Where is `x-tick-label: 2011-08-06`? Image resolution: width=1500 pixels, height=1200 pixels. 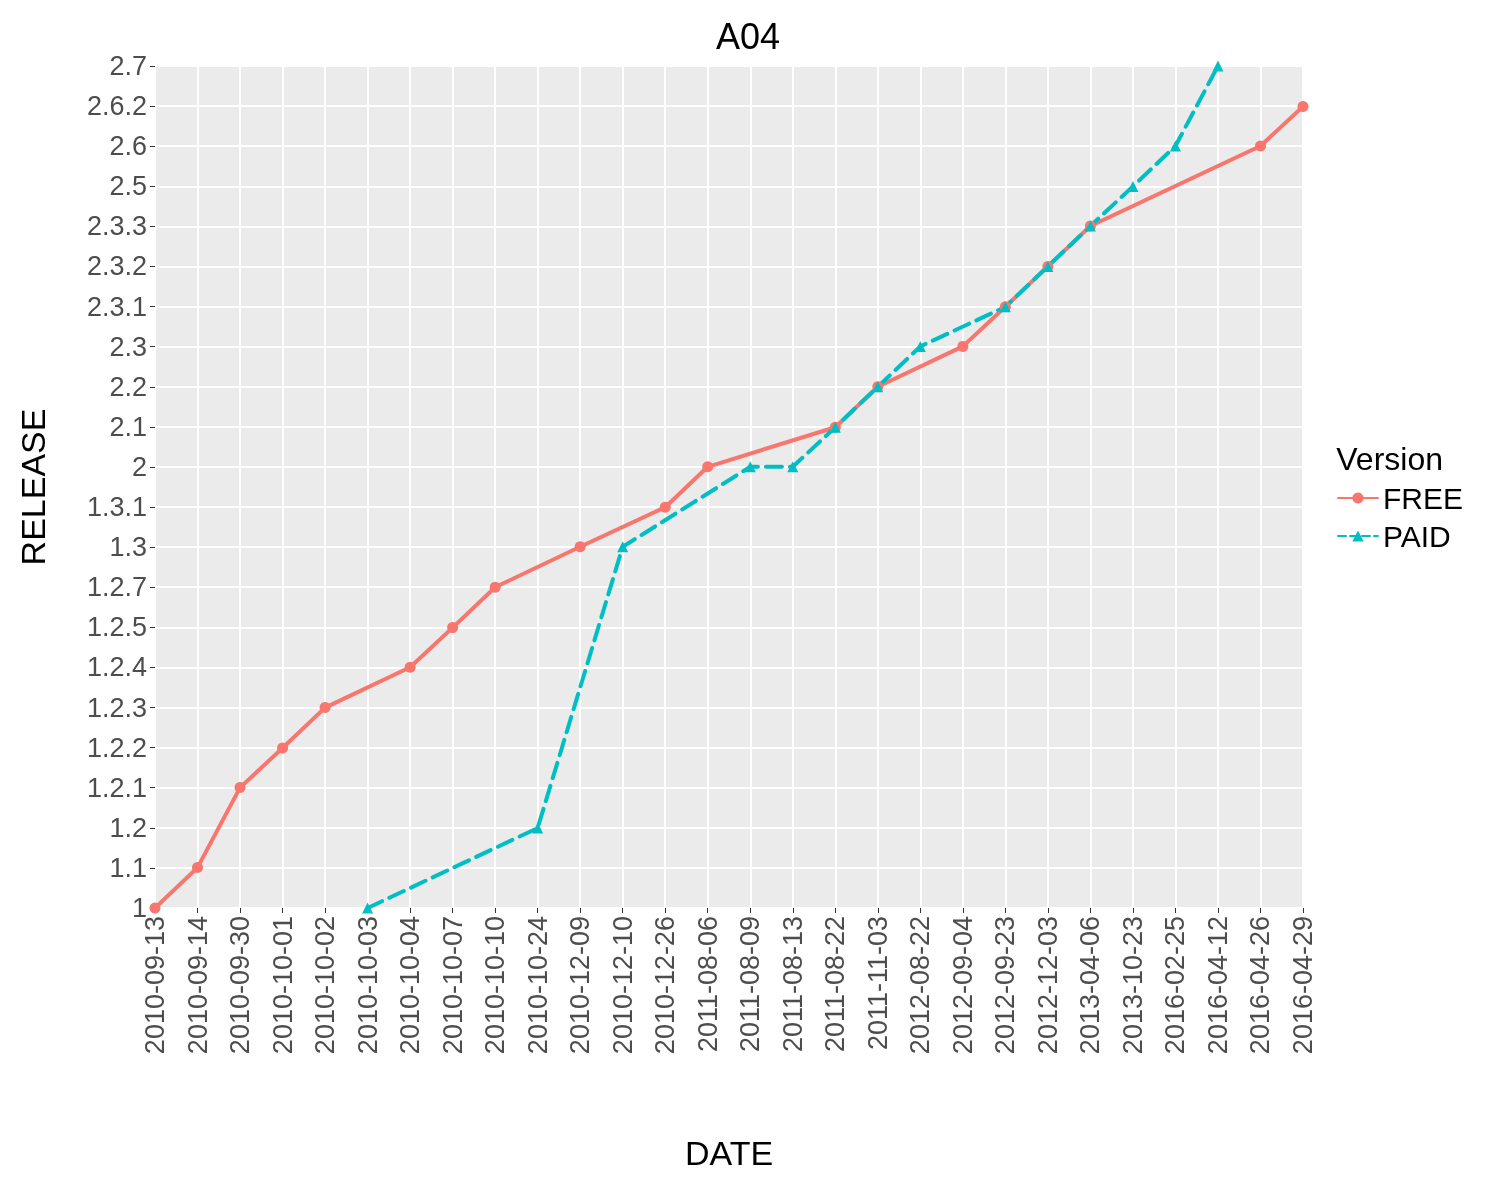 x-tick-label: 2011-08-06 is located at coordinates (707, 984).